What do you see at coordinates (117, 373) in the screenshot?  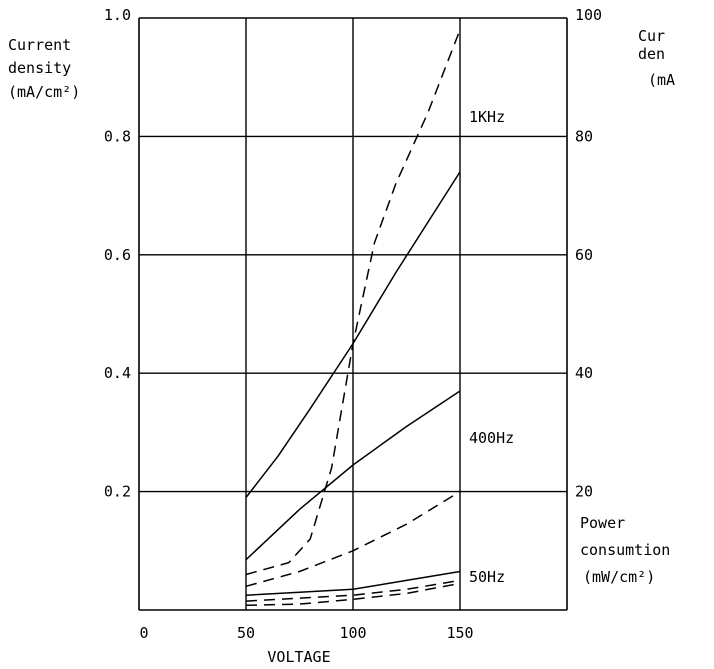 I see `y-left-tick-label: 0.4` at bounding box center [117, 373].